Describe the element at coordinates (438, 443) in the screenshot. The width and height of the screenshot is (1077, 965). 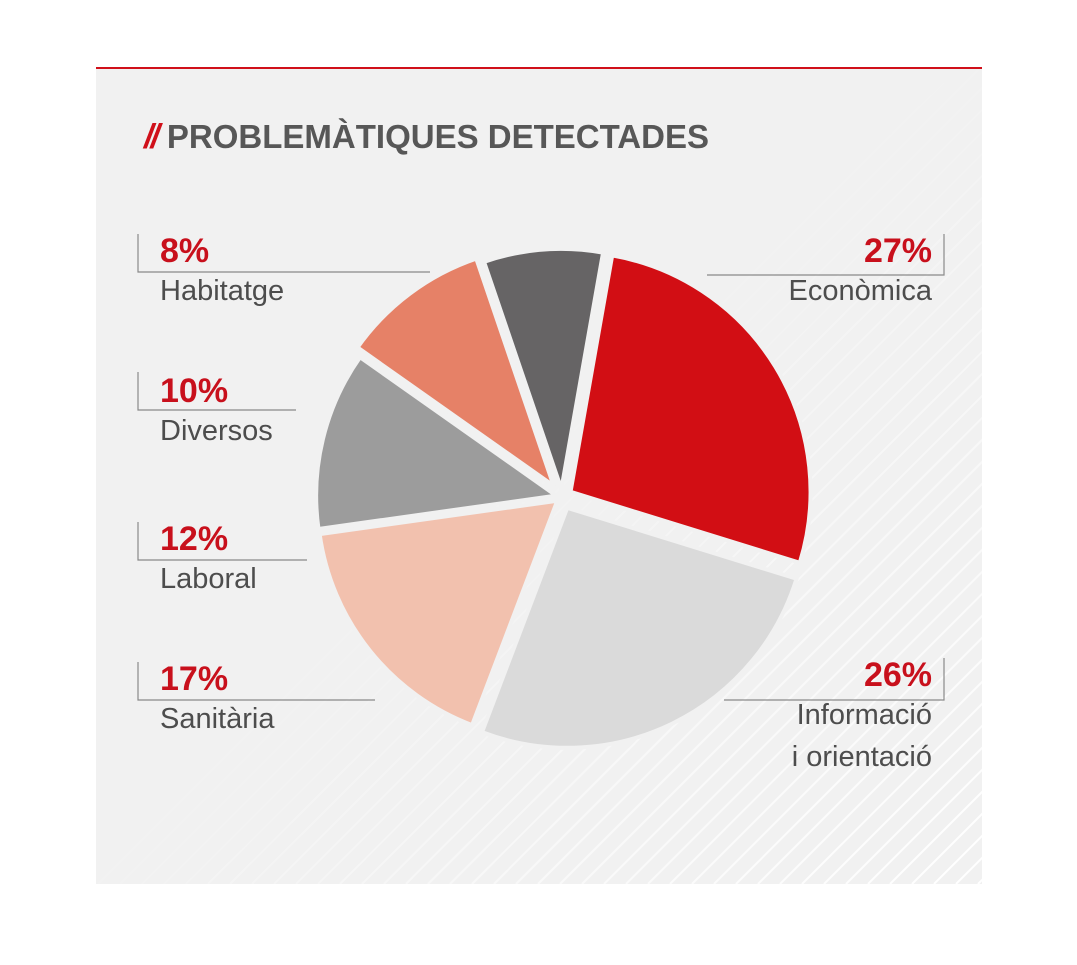
I see `pie-slice-laboral` at that location.